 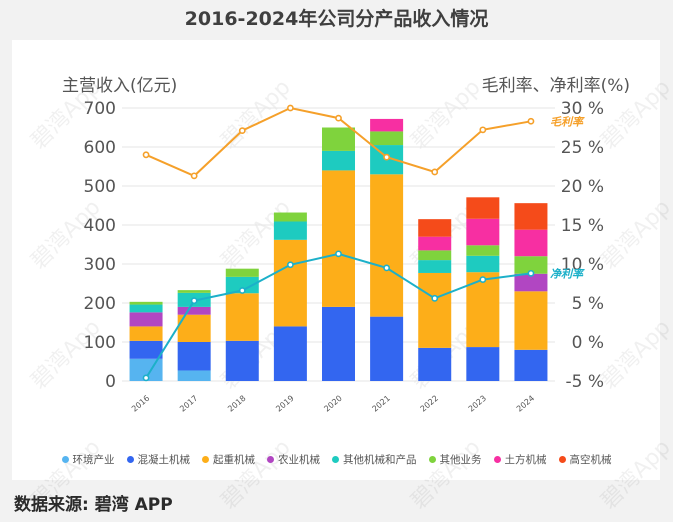 What do you see at coordinates (236, 404) in the screenshot?
I see `x-tick-label: 2018` at bounding box center [236, 404].